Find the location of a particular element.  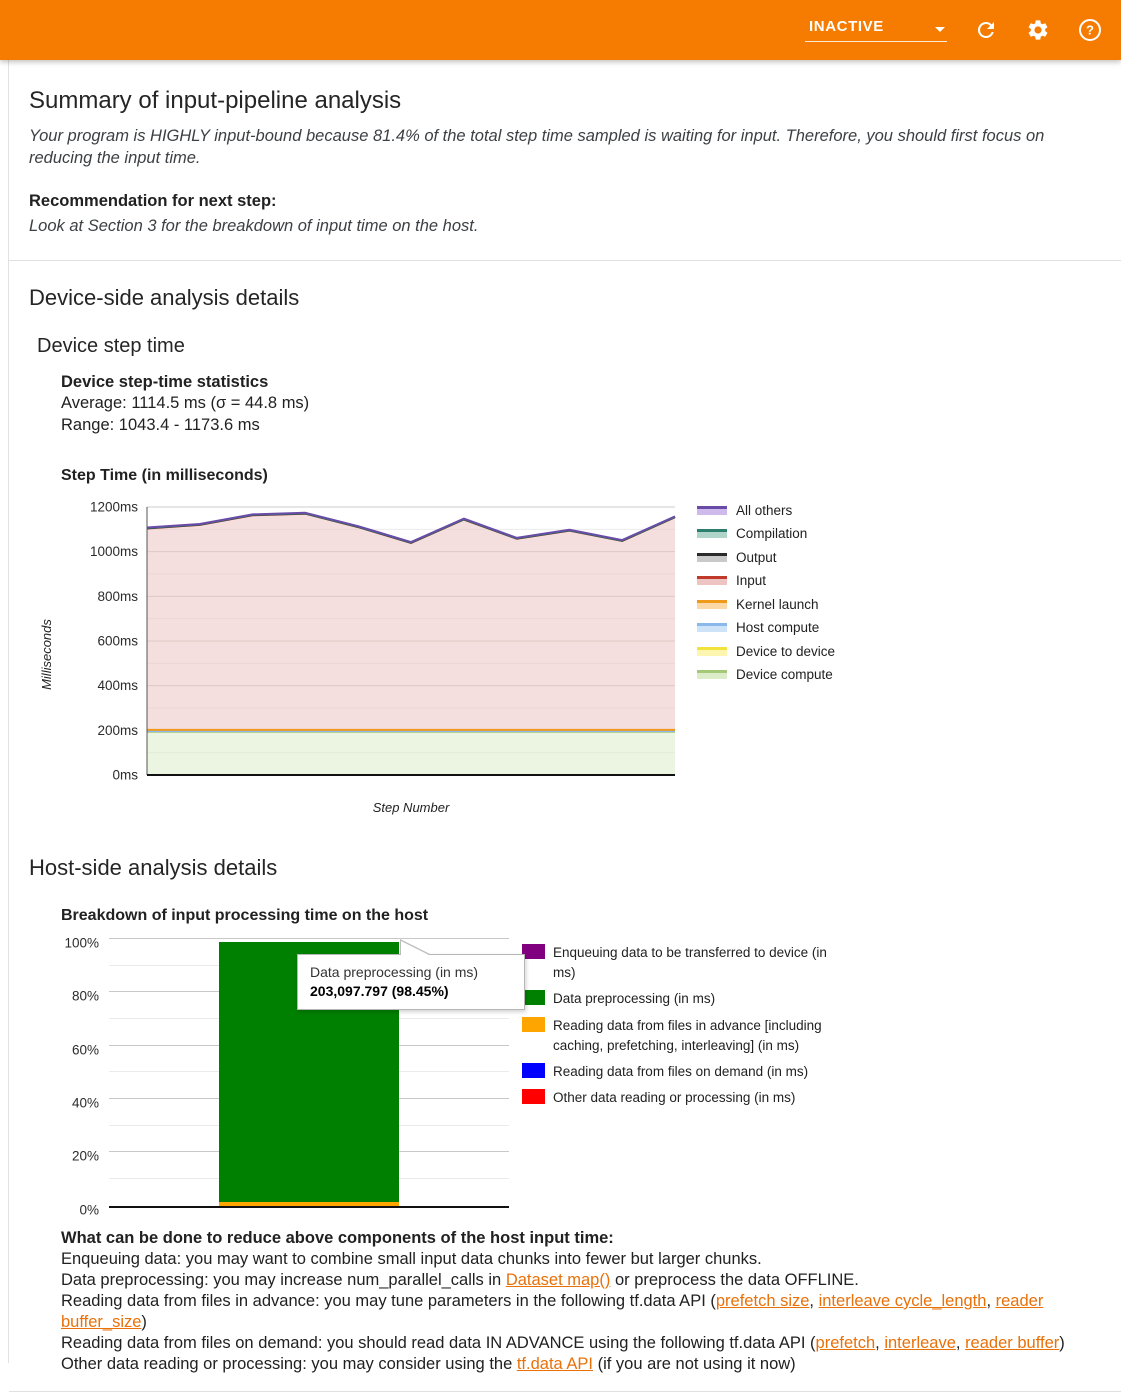

gear-icon is located at coordinates (1038, 30).